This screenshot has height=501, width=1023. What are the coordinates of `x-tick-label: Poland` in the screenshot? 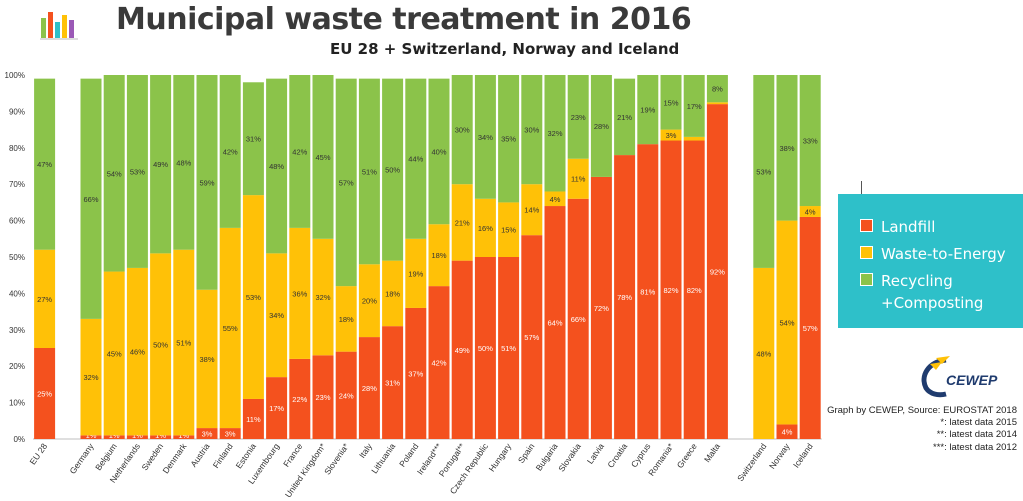 It's located at (409, 455).